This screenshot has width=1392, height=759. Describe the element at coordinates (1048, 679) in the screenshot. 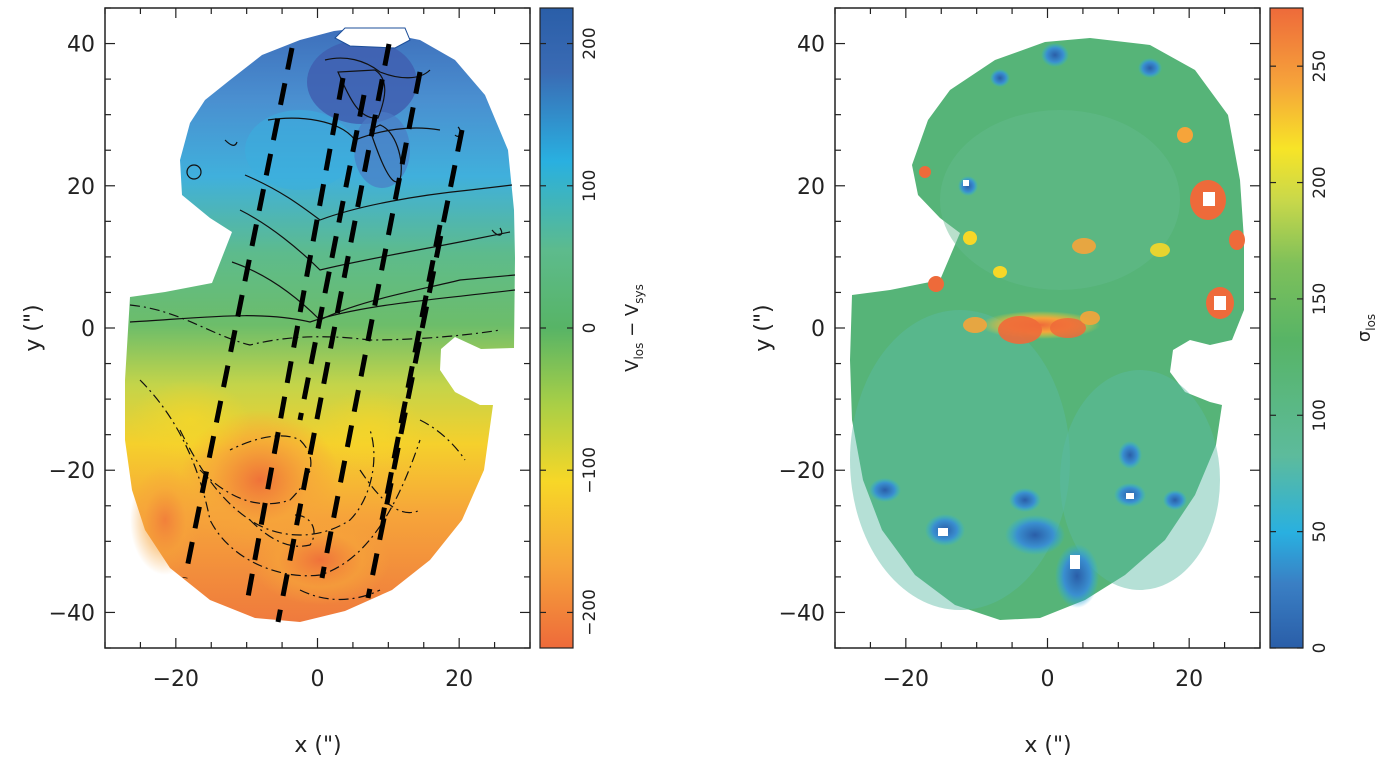

I see `dispersion-x-tick-label: 0` at that location.